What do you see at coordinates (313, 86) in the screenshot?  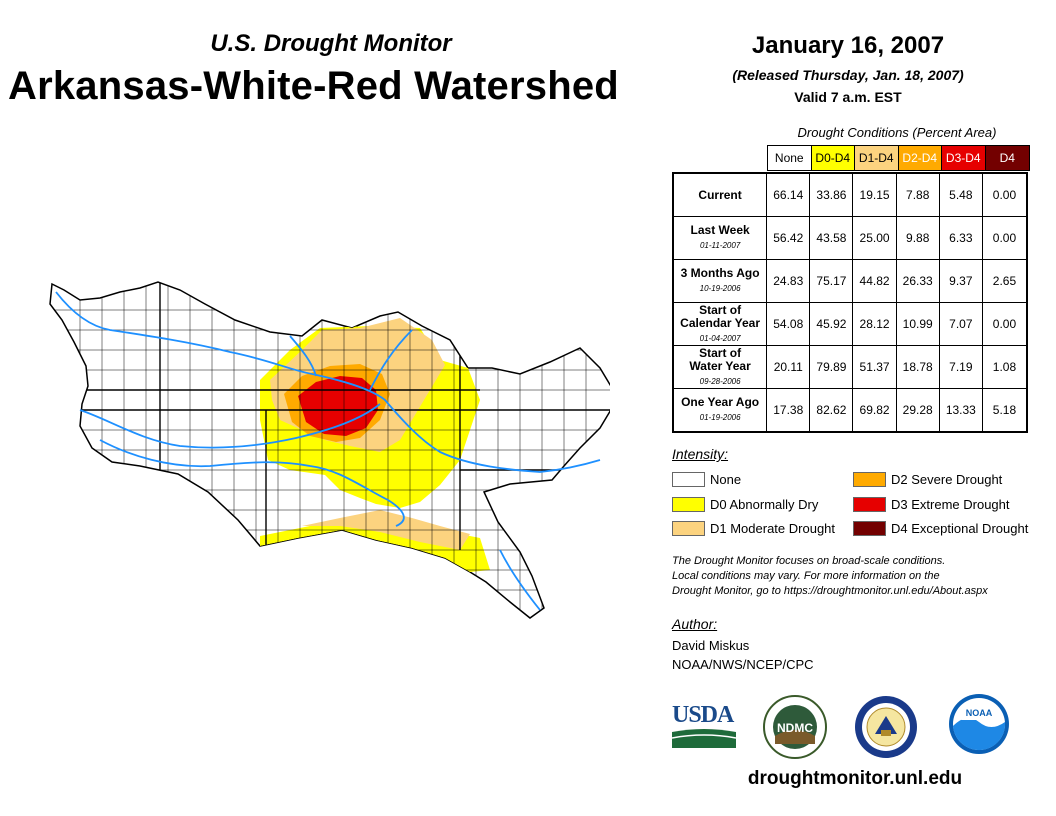 I see `map-title: Arkansas-White-Red Watershed` at bounding box center [313, 86].